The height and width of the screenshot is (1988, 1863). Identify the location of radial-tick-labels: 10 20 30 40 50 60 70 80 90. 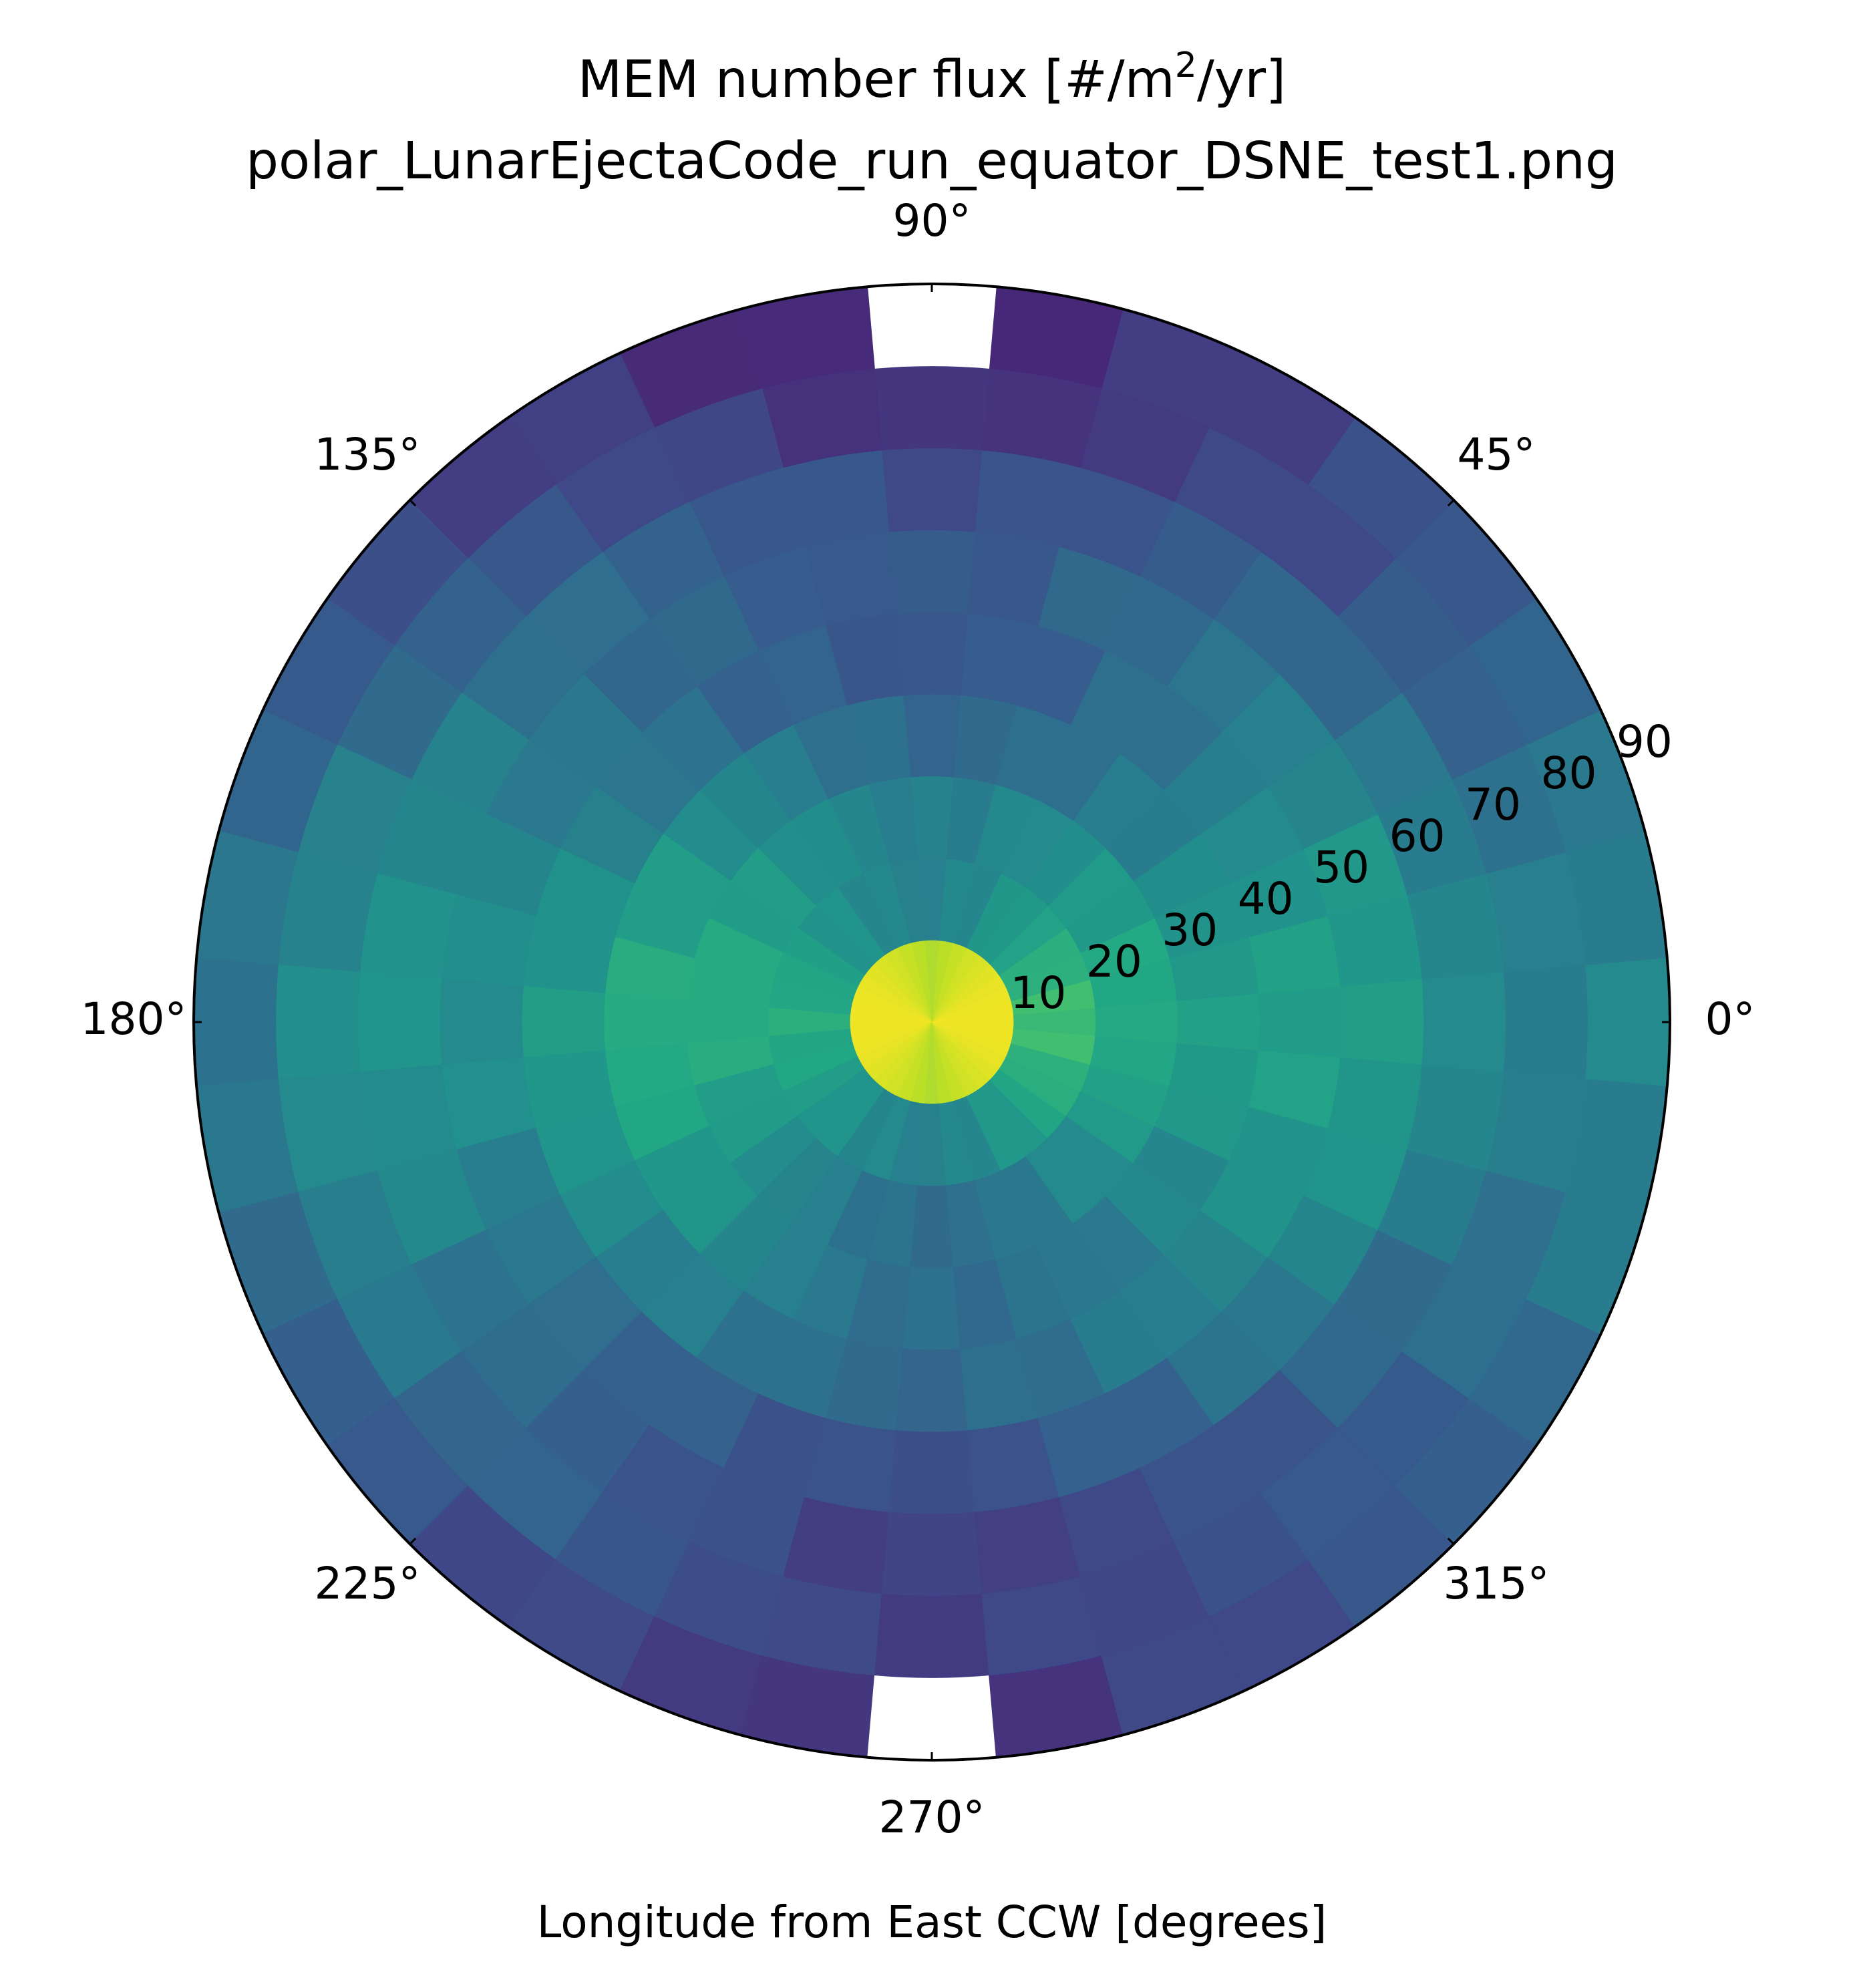
(1341, 867).